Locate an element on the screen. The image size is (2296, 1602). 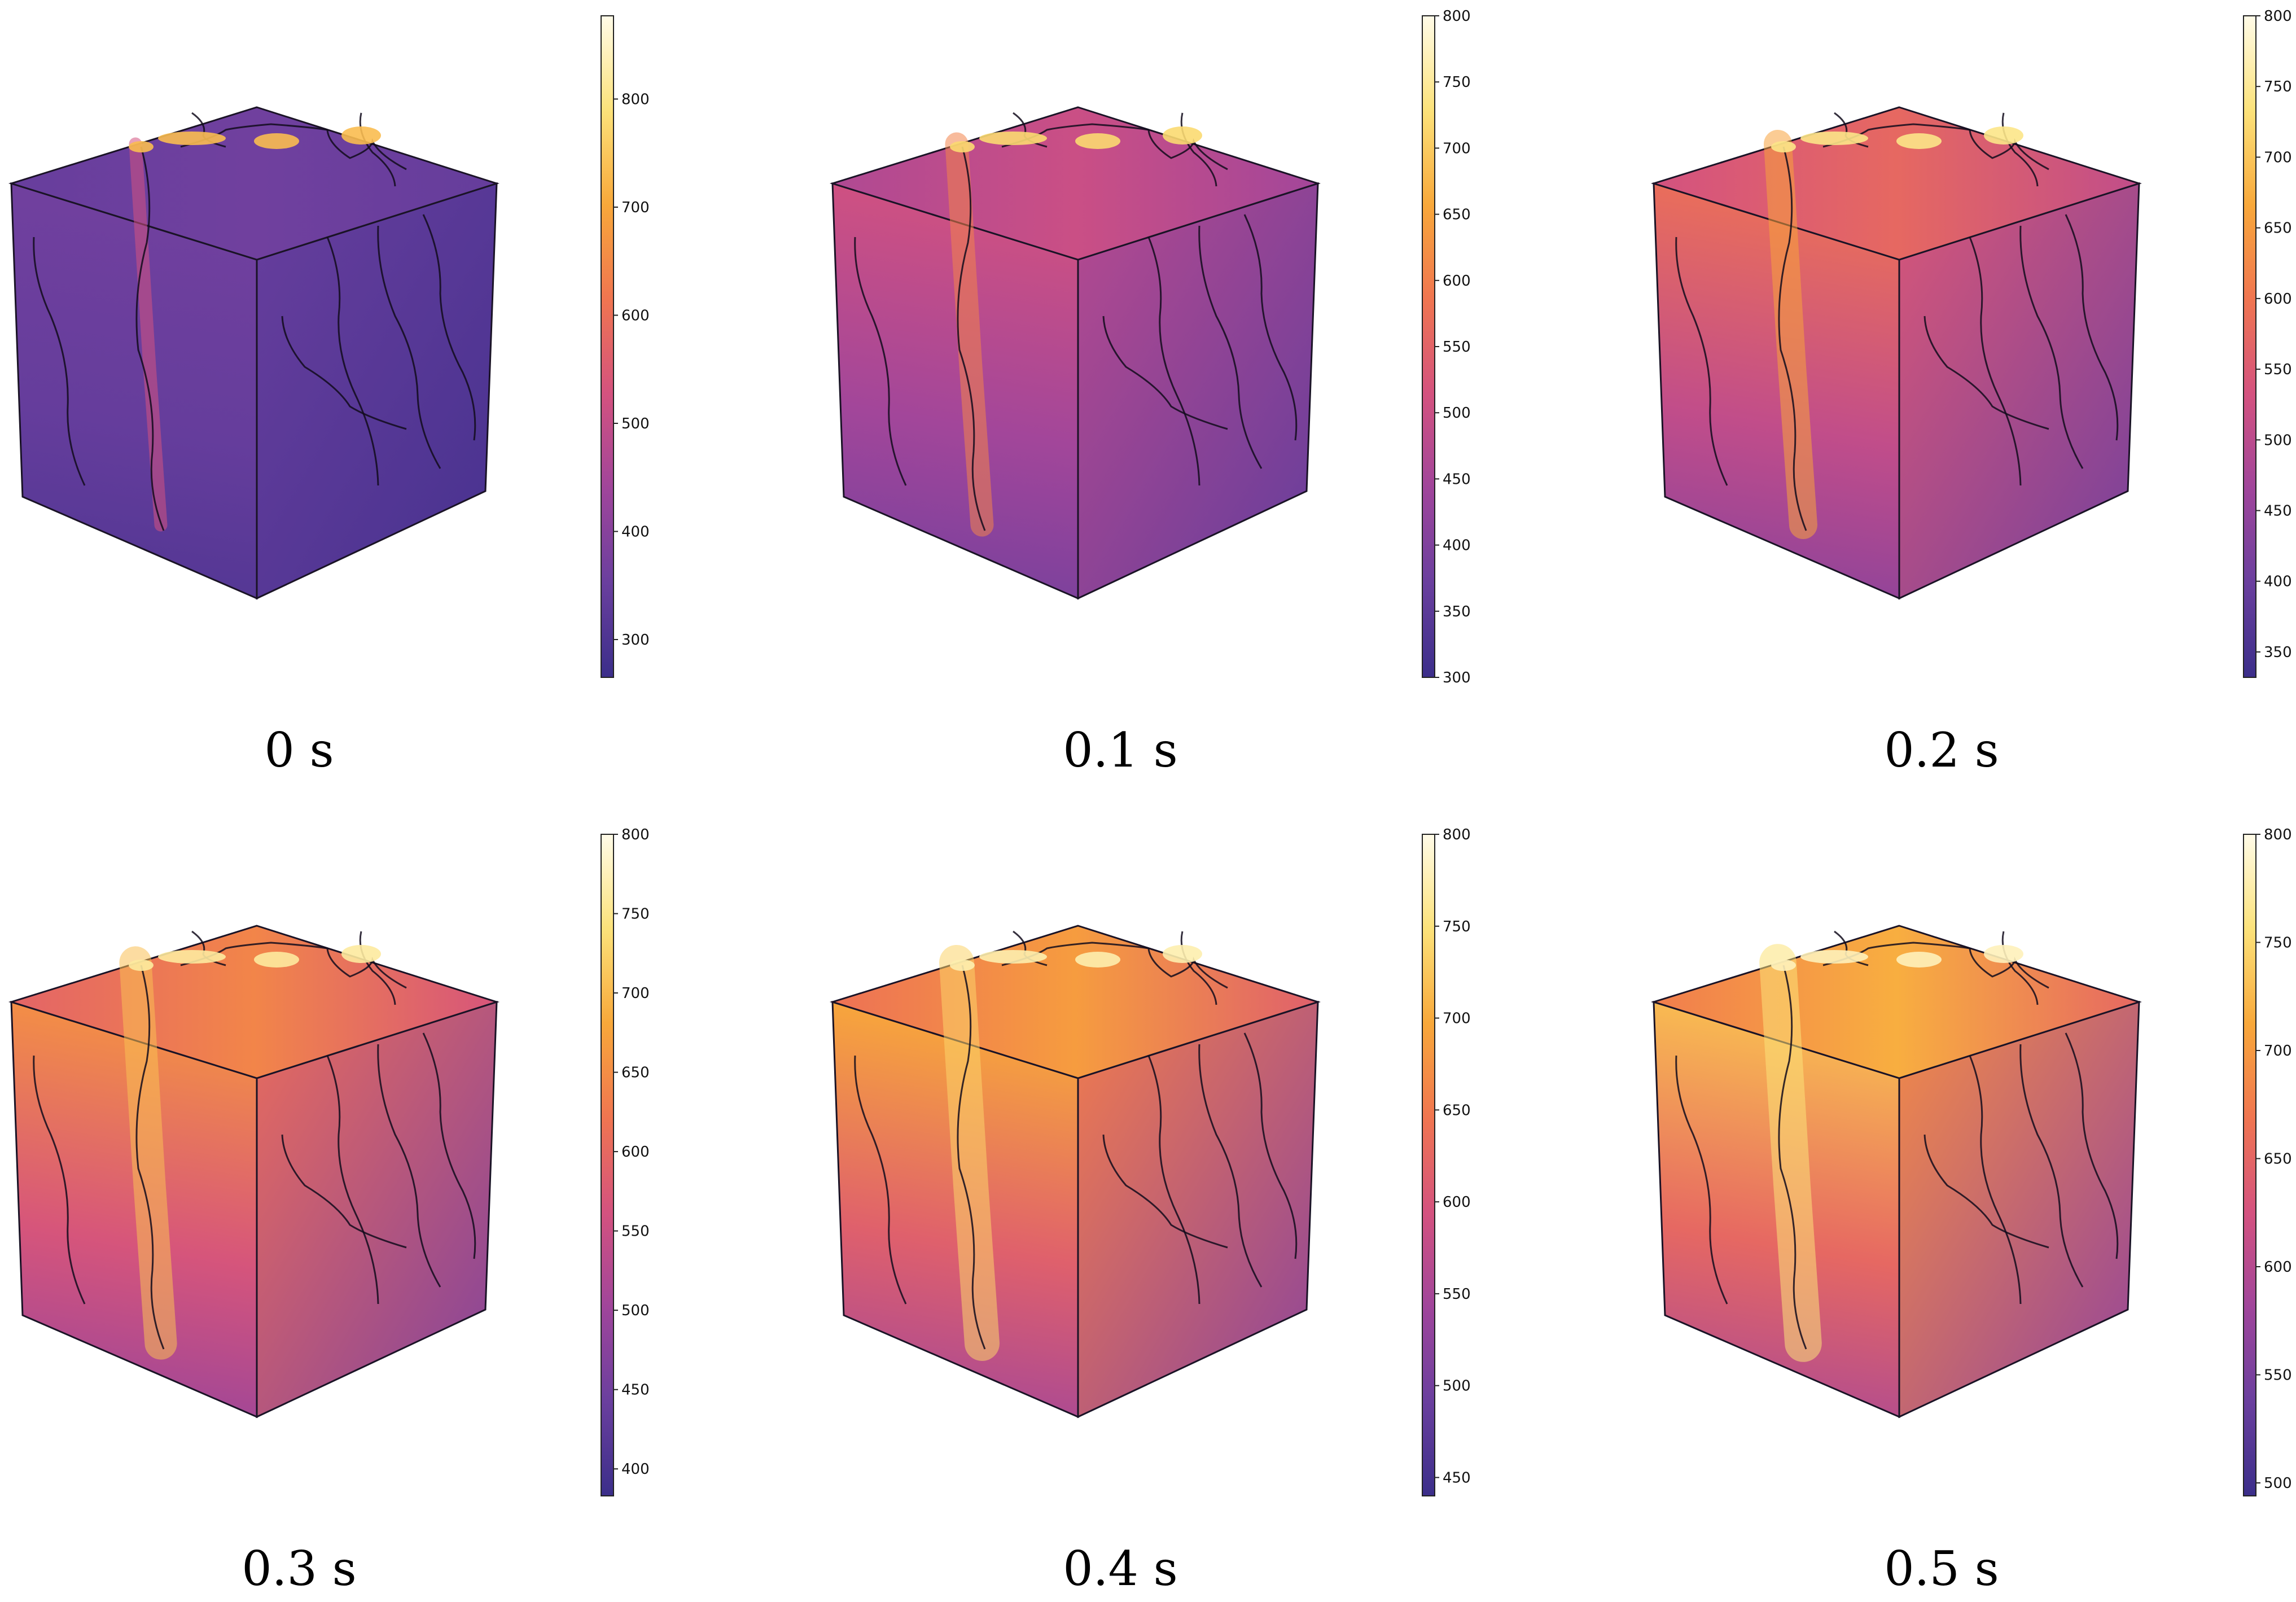
panel-2: 350 400 450 500 550 600 650 700 750 800 is located at coordinates (1971, 343).